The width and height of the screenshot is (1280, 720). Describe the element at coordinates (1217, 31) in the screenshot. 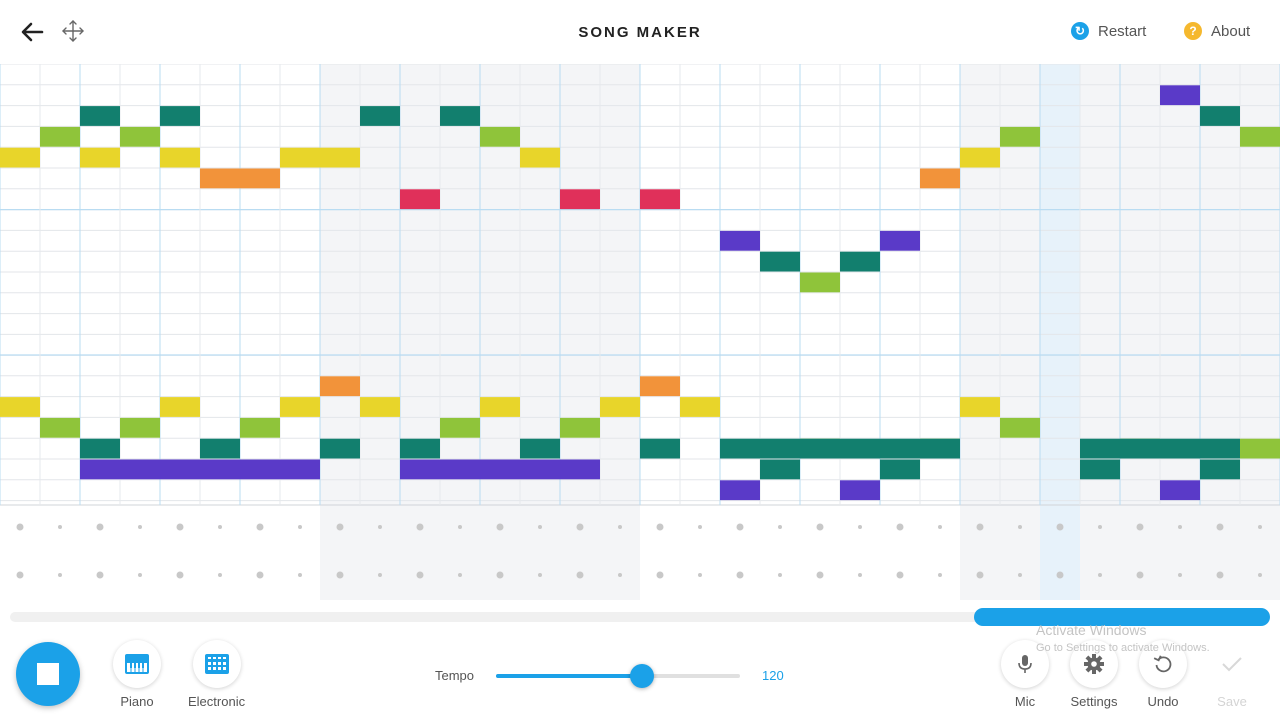

I see `about-button: ? About` at that location.